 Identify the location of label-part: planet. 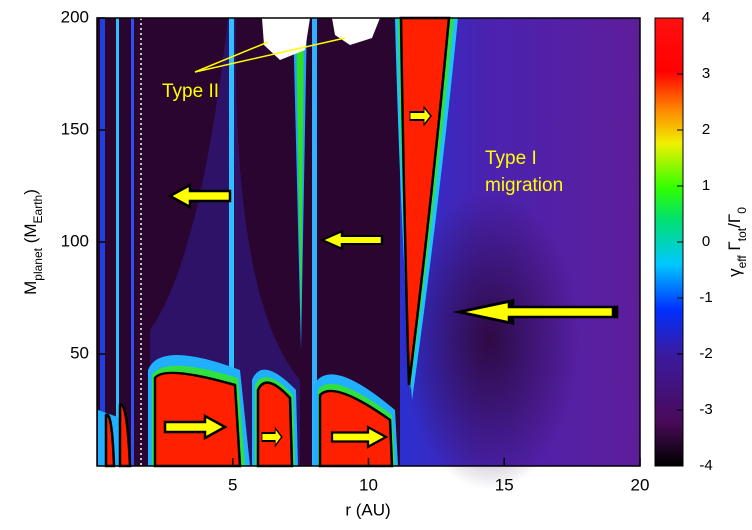
(38, 263).